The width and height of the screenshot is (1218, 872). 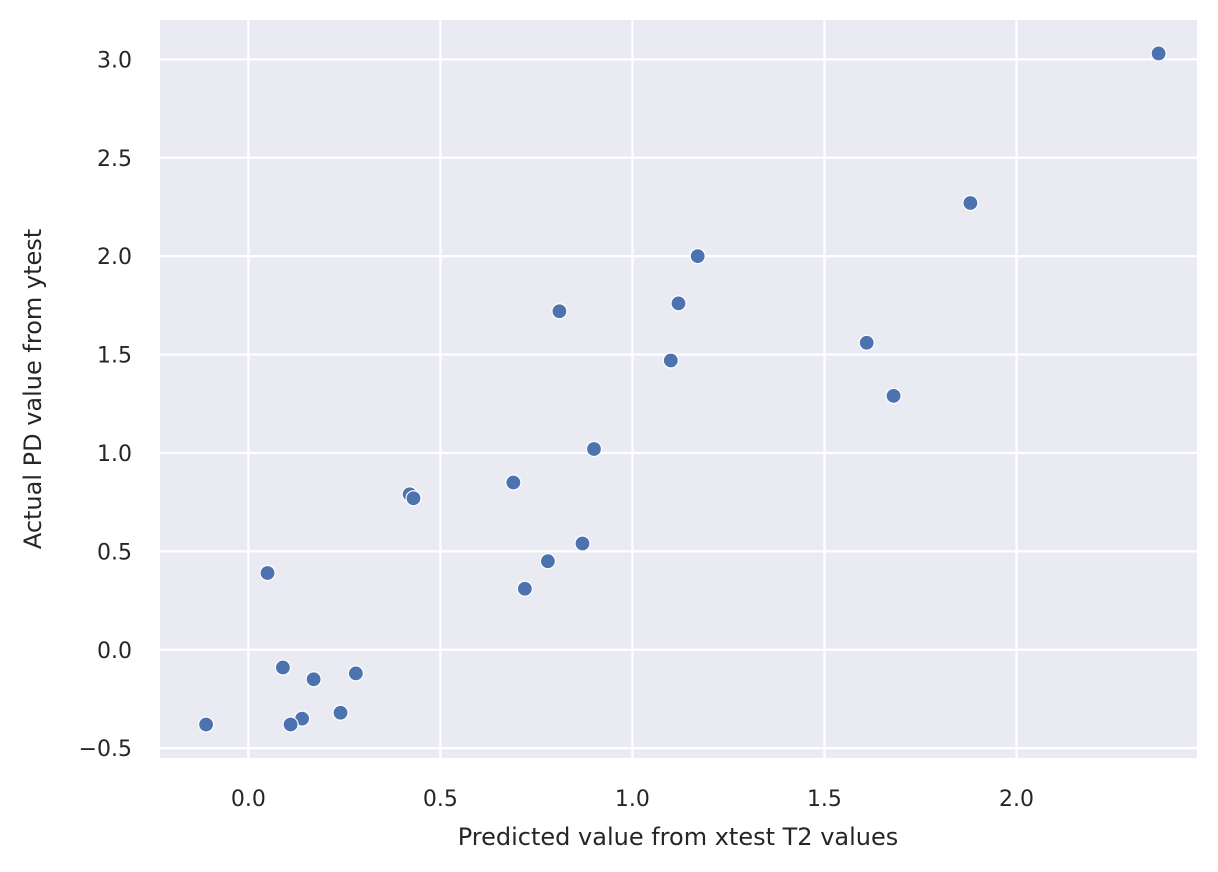 What do you see at coordinates (824, 799) in the screenshot?
I see `x-tick-label: 1.5` at bounding box center [824, 799].